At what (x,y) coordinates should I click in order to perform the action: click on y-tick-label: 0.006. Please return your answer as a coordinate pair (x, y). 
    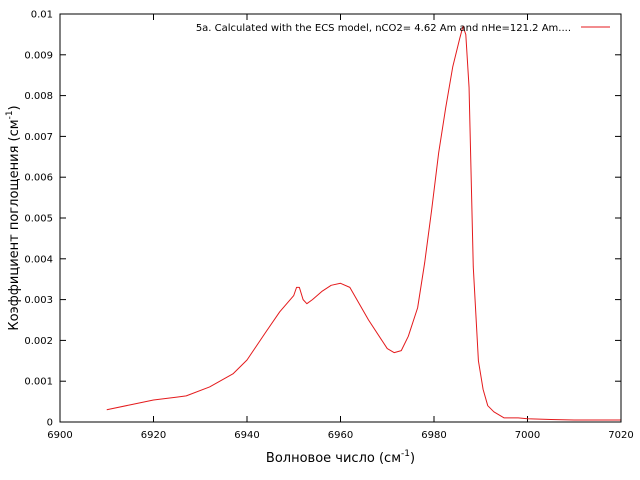
    Looking at the image, I should click on (38, 178).